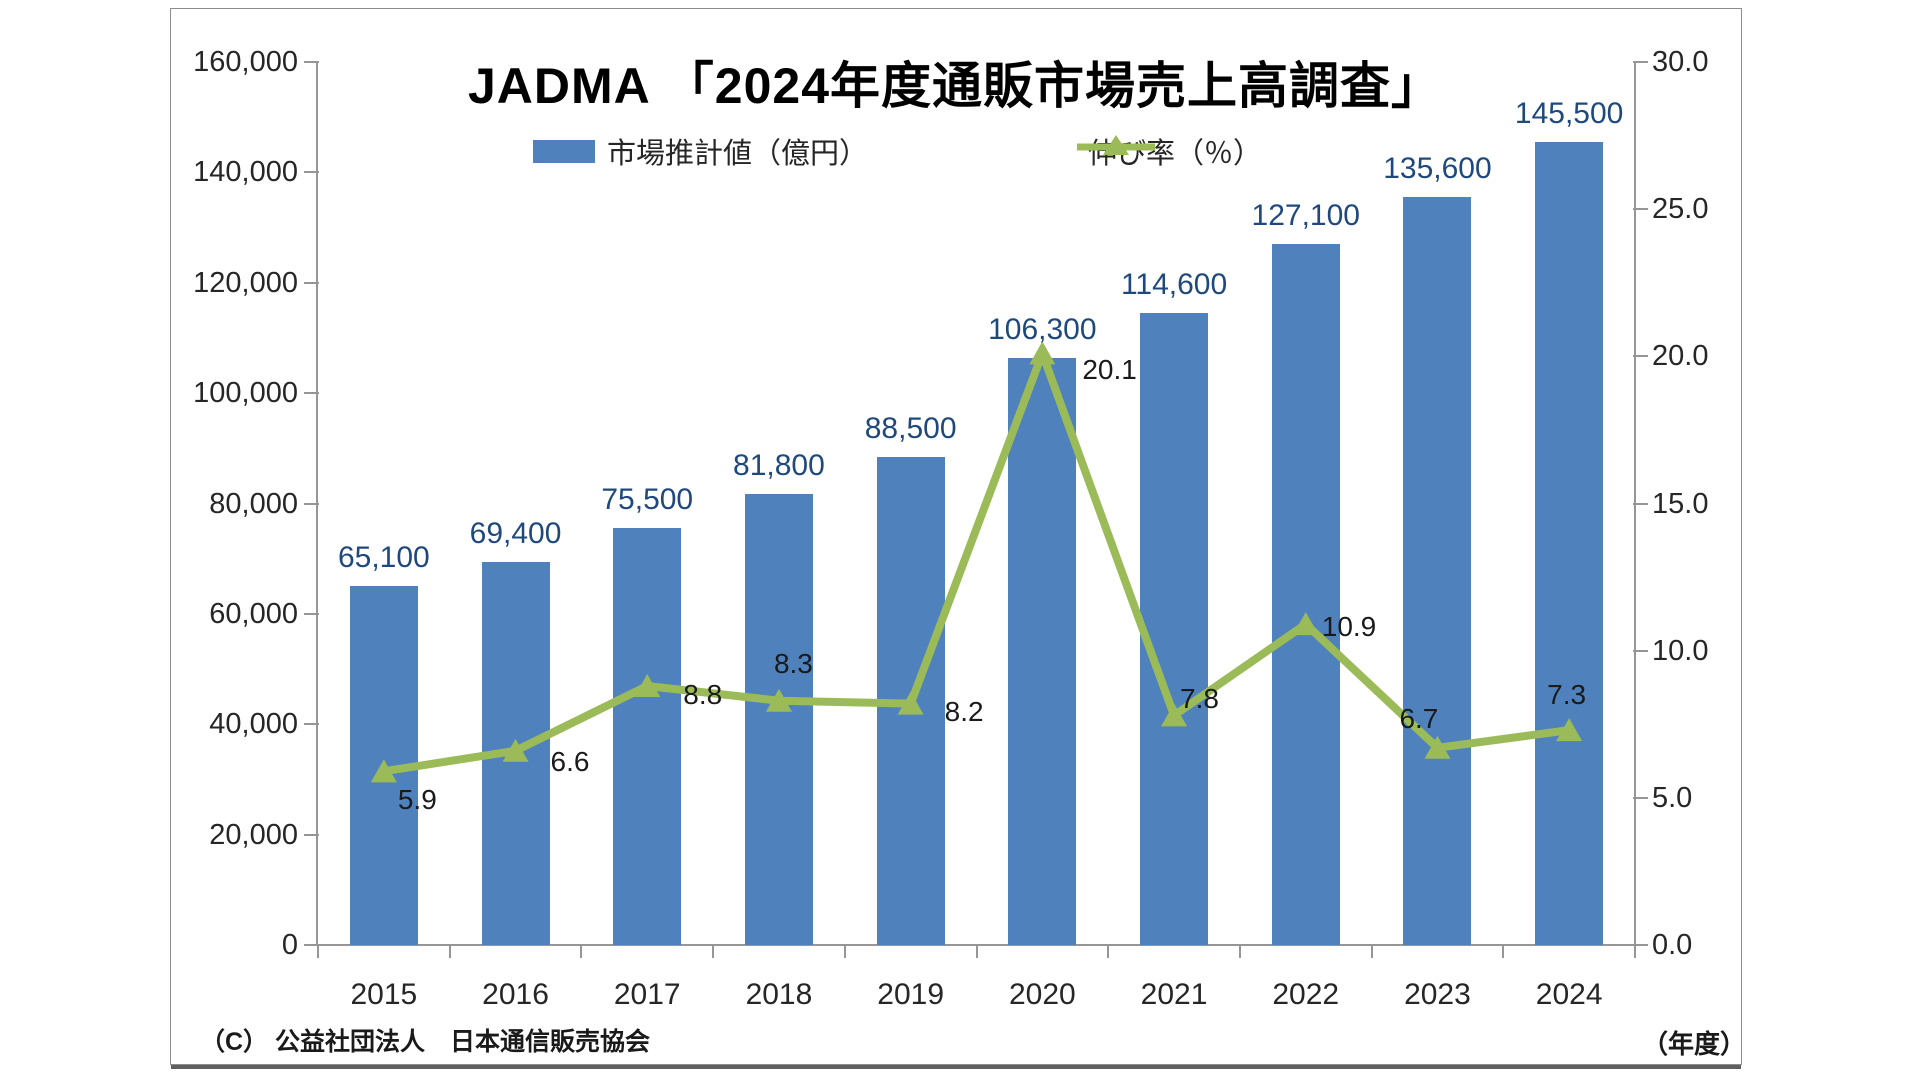 The height and width of the screenshot is (1080, 1920). What do you see at coordinates (1680, 209) in the screenshot?
I see `y-right-tick-label: 25.0` at bounding box center [1680, 209].